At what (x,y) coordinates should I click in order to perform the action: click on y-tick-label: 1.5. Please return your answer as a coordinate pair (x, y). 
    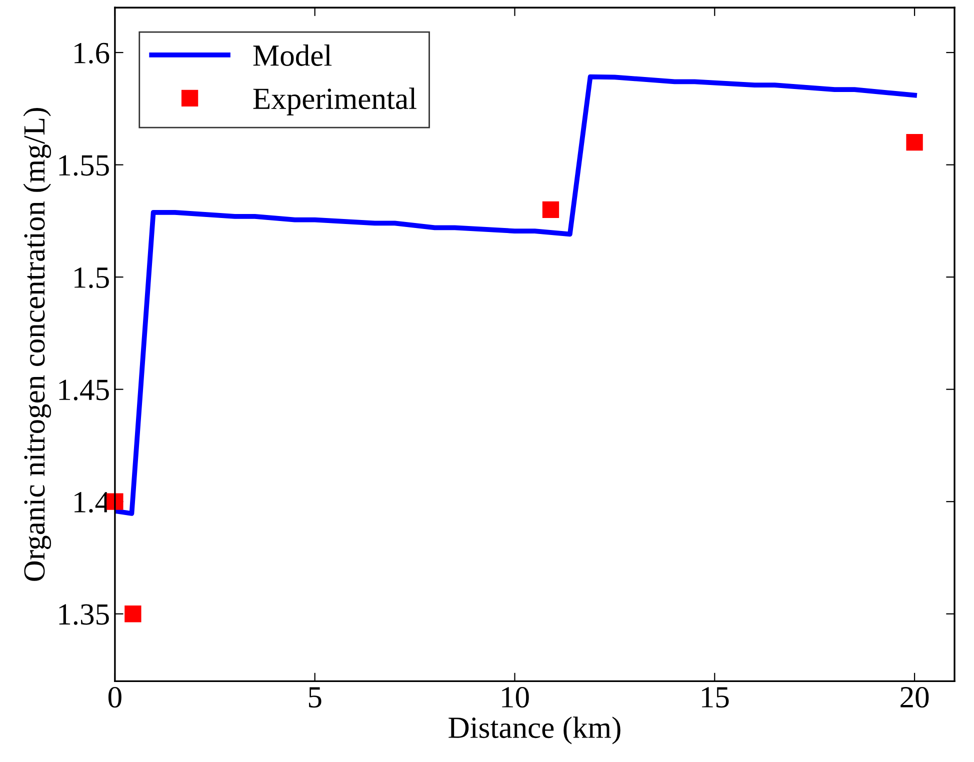
    Looking at the image, I should click on (91, 277).